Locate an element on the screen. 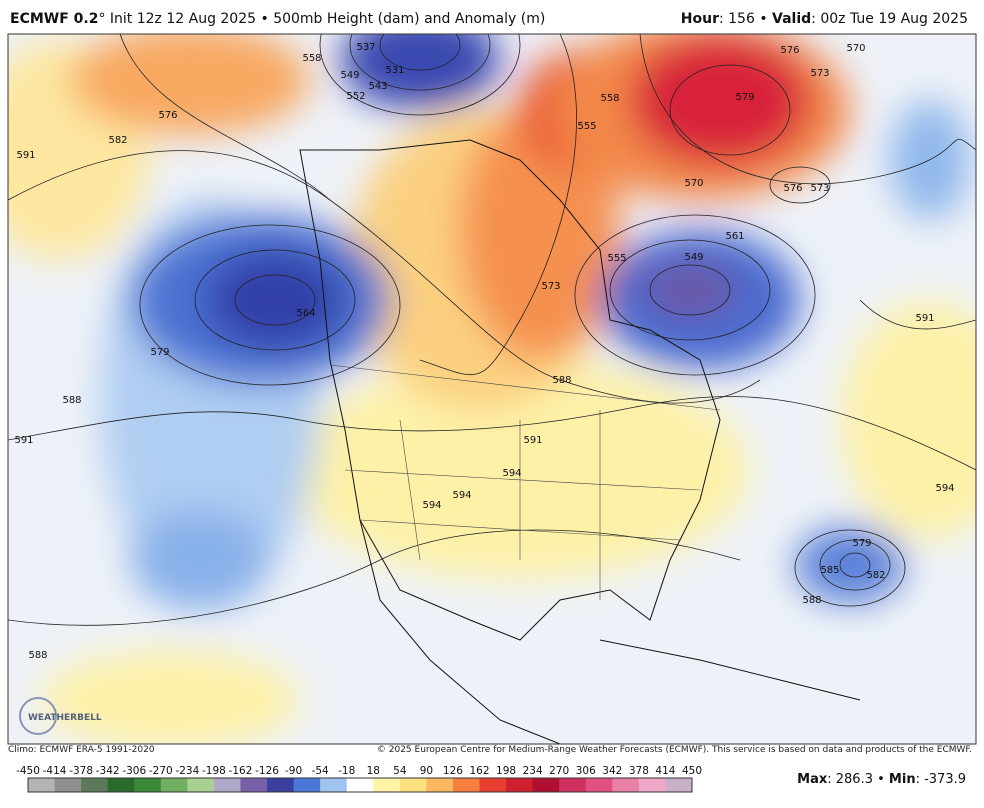  logo-text: WEATHERBELL is located at coordinates (65, 718).